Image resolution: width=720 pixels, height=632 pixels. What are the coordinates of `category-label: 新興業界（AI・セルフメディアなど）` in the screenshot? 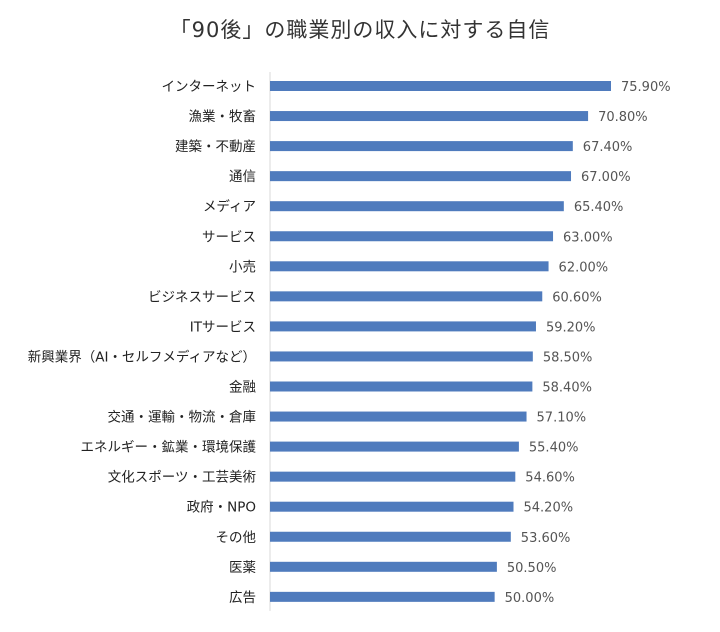 It's located at (142, 356).